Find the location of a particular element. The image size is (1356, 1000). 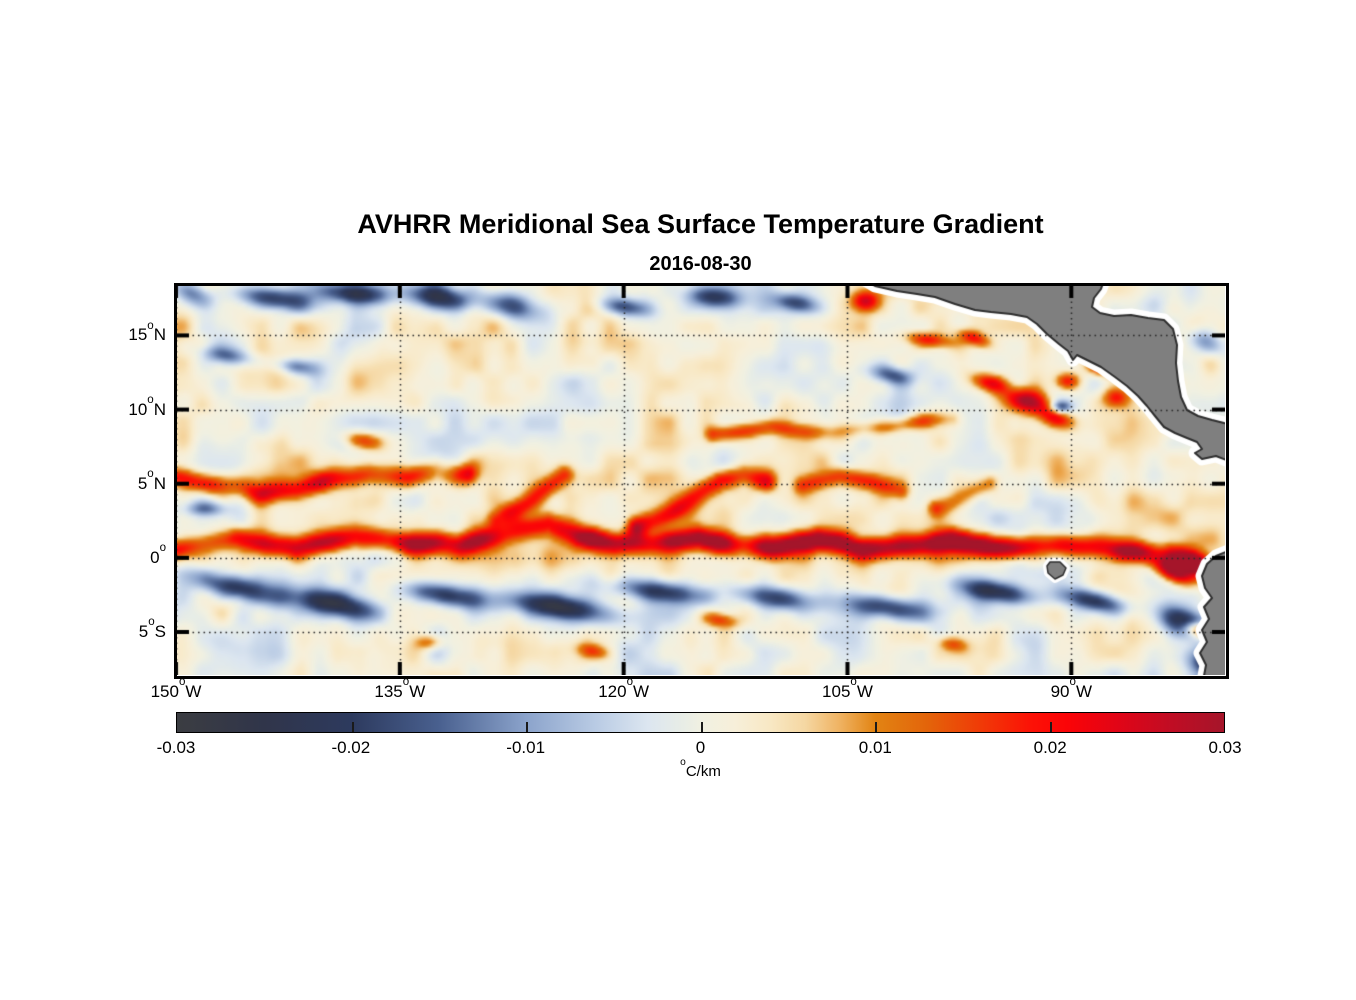

y-tick-label: 0o is located at coordinates (158, 554).